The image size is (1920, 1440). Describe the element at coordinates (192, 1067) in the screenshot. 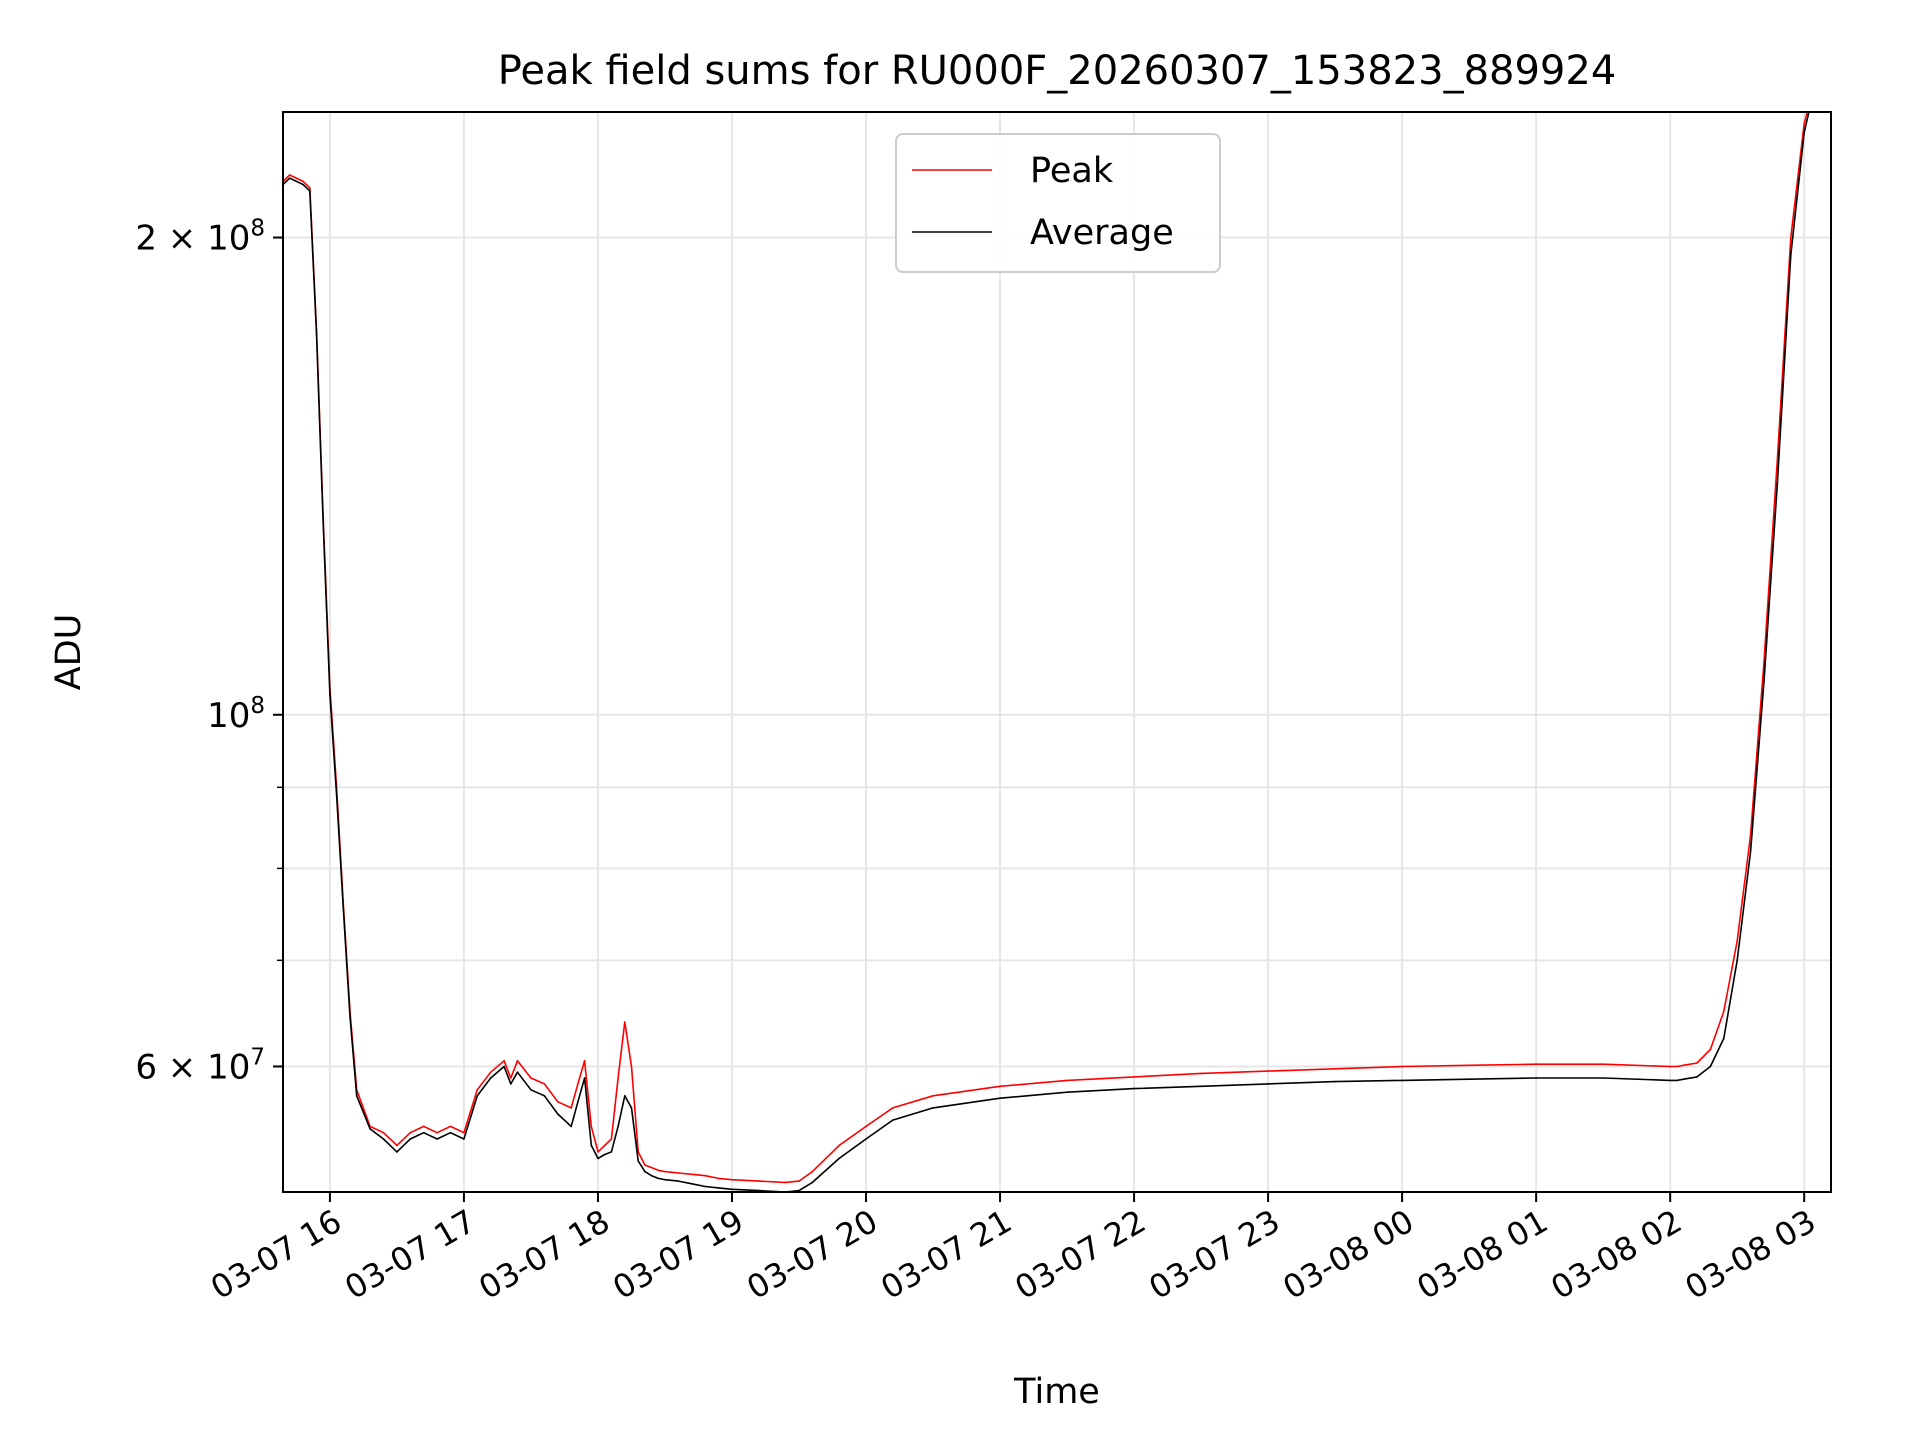

I see `y-tick-label-base: 6 × 10` at that location.